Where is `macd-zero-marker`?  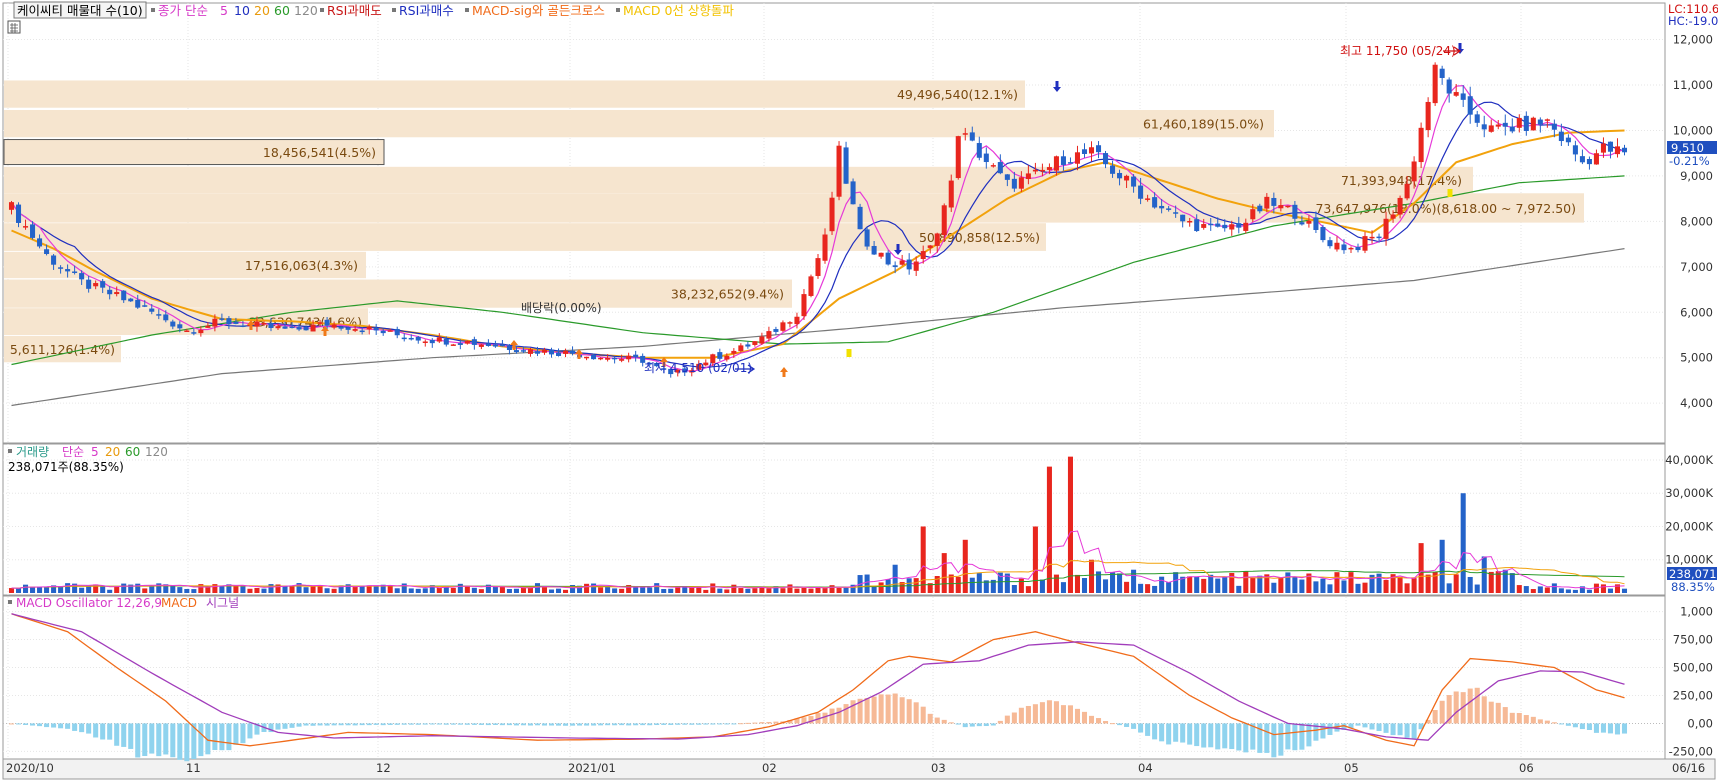 macd-zero-marker is located at coordinates (849, 353).